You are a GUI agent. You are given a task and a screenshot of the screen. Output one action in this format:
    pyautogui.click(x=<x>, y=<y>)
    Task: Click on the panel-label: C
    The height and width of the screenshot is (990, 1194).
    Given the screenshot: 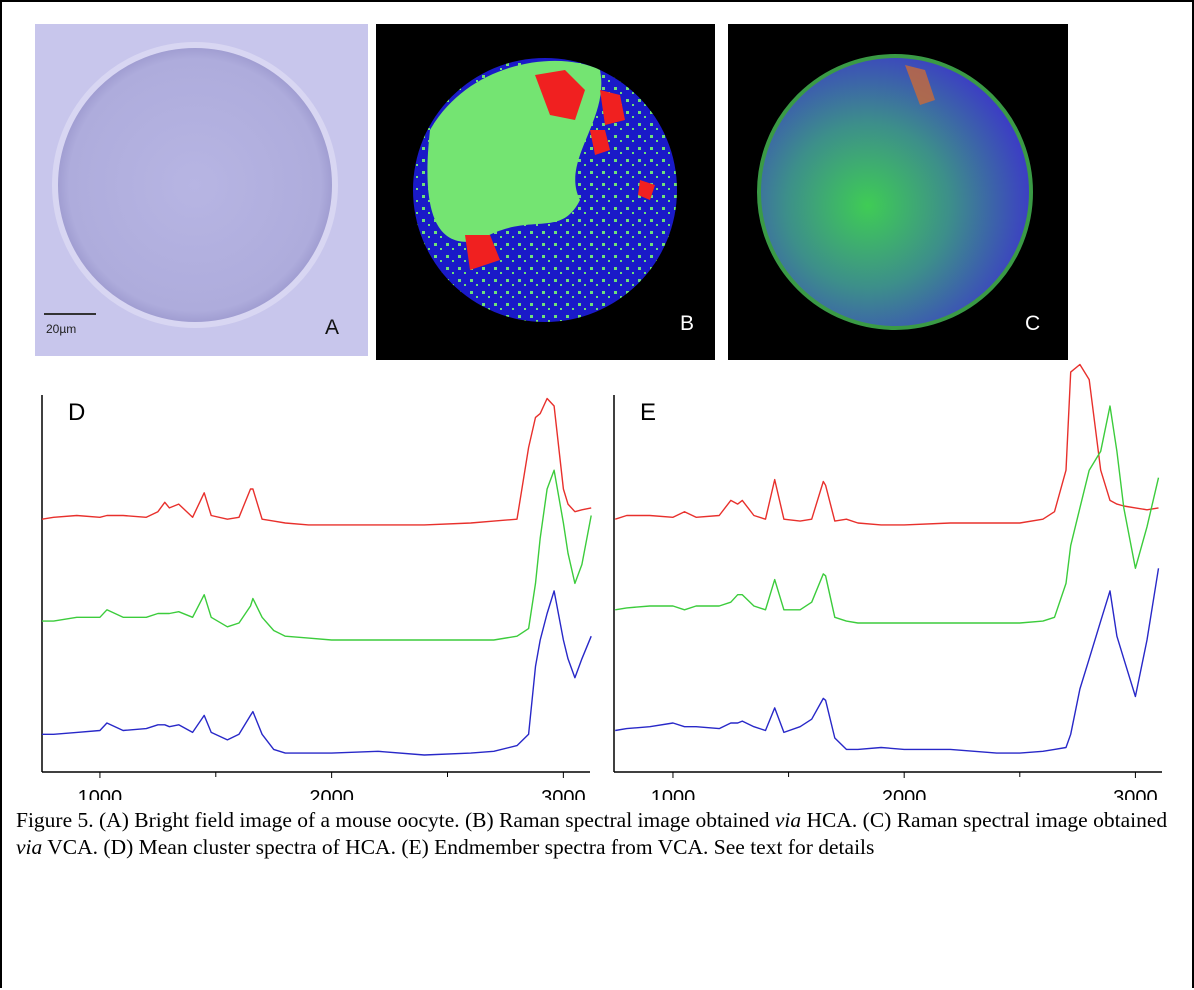 What is the action you would take?
    pyautogui.click(x=1032, y=323)
    